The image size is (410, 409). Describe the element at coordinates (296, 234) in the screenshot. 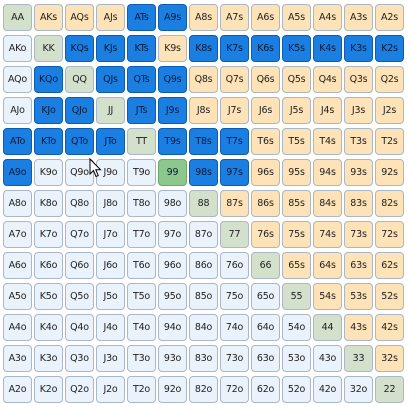

I see `hand-cell-75s: 75s` at that location.